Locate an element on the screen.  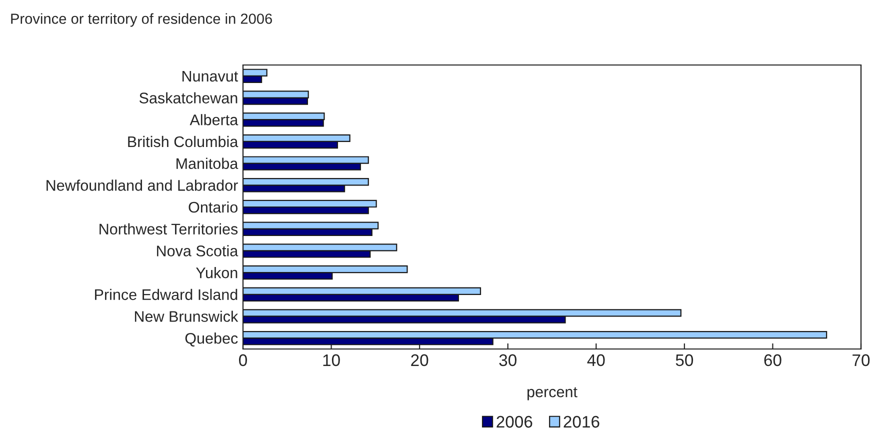
y-tick-label: Ontario is located at coordinates (213, 207).